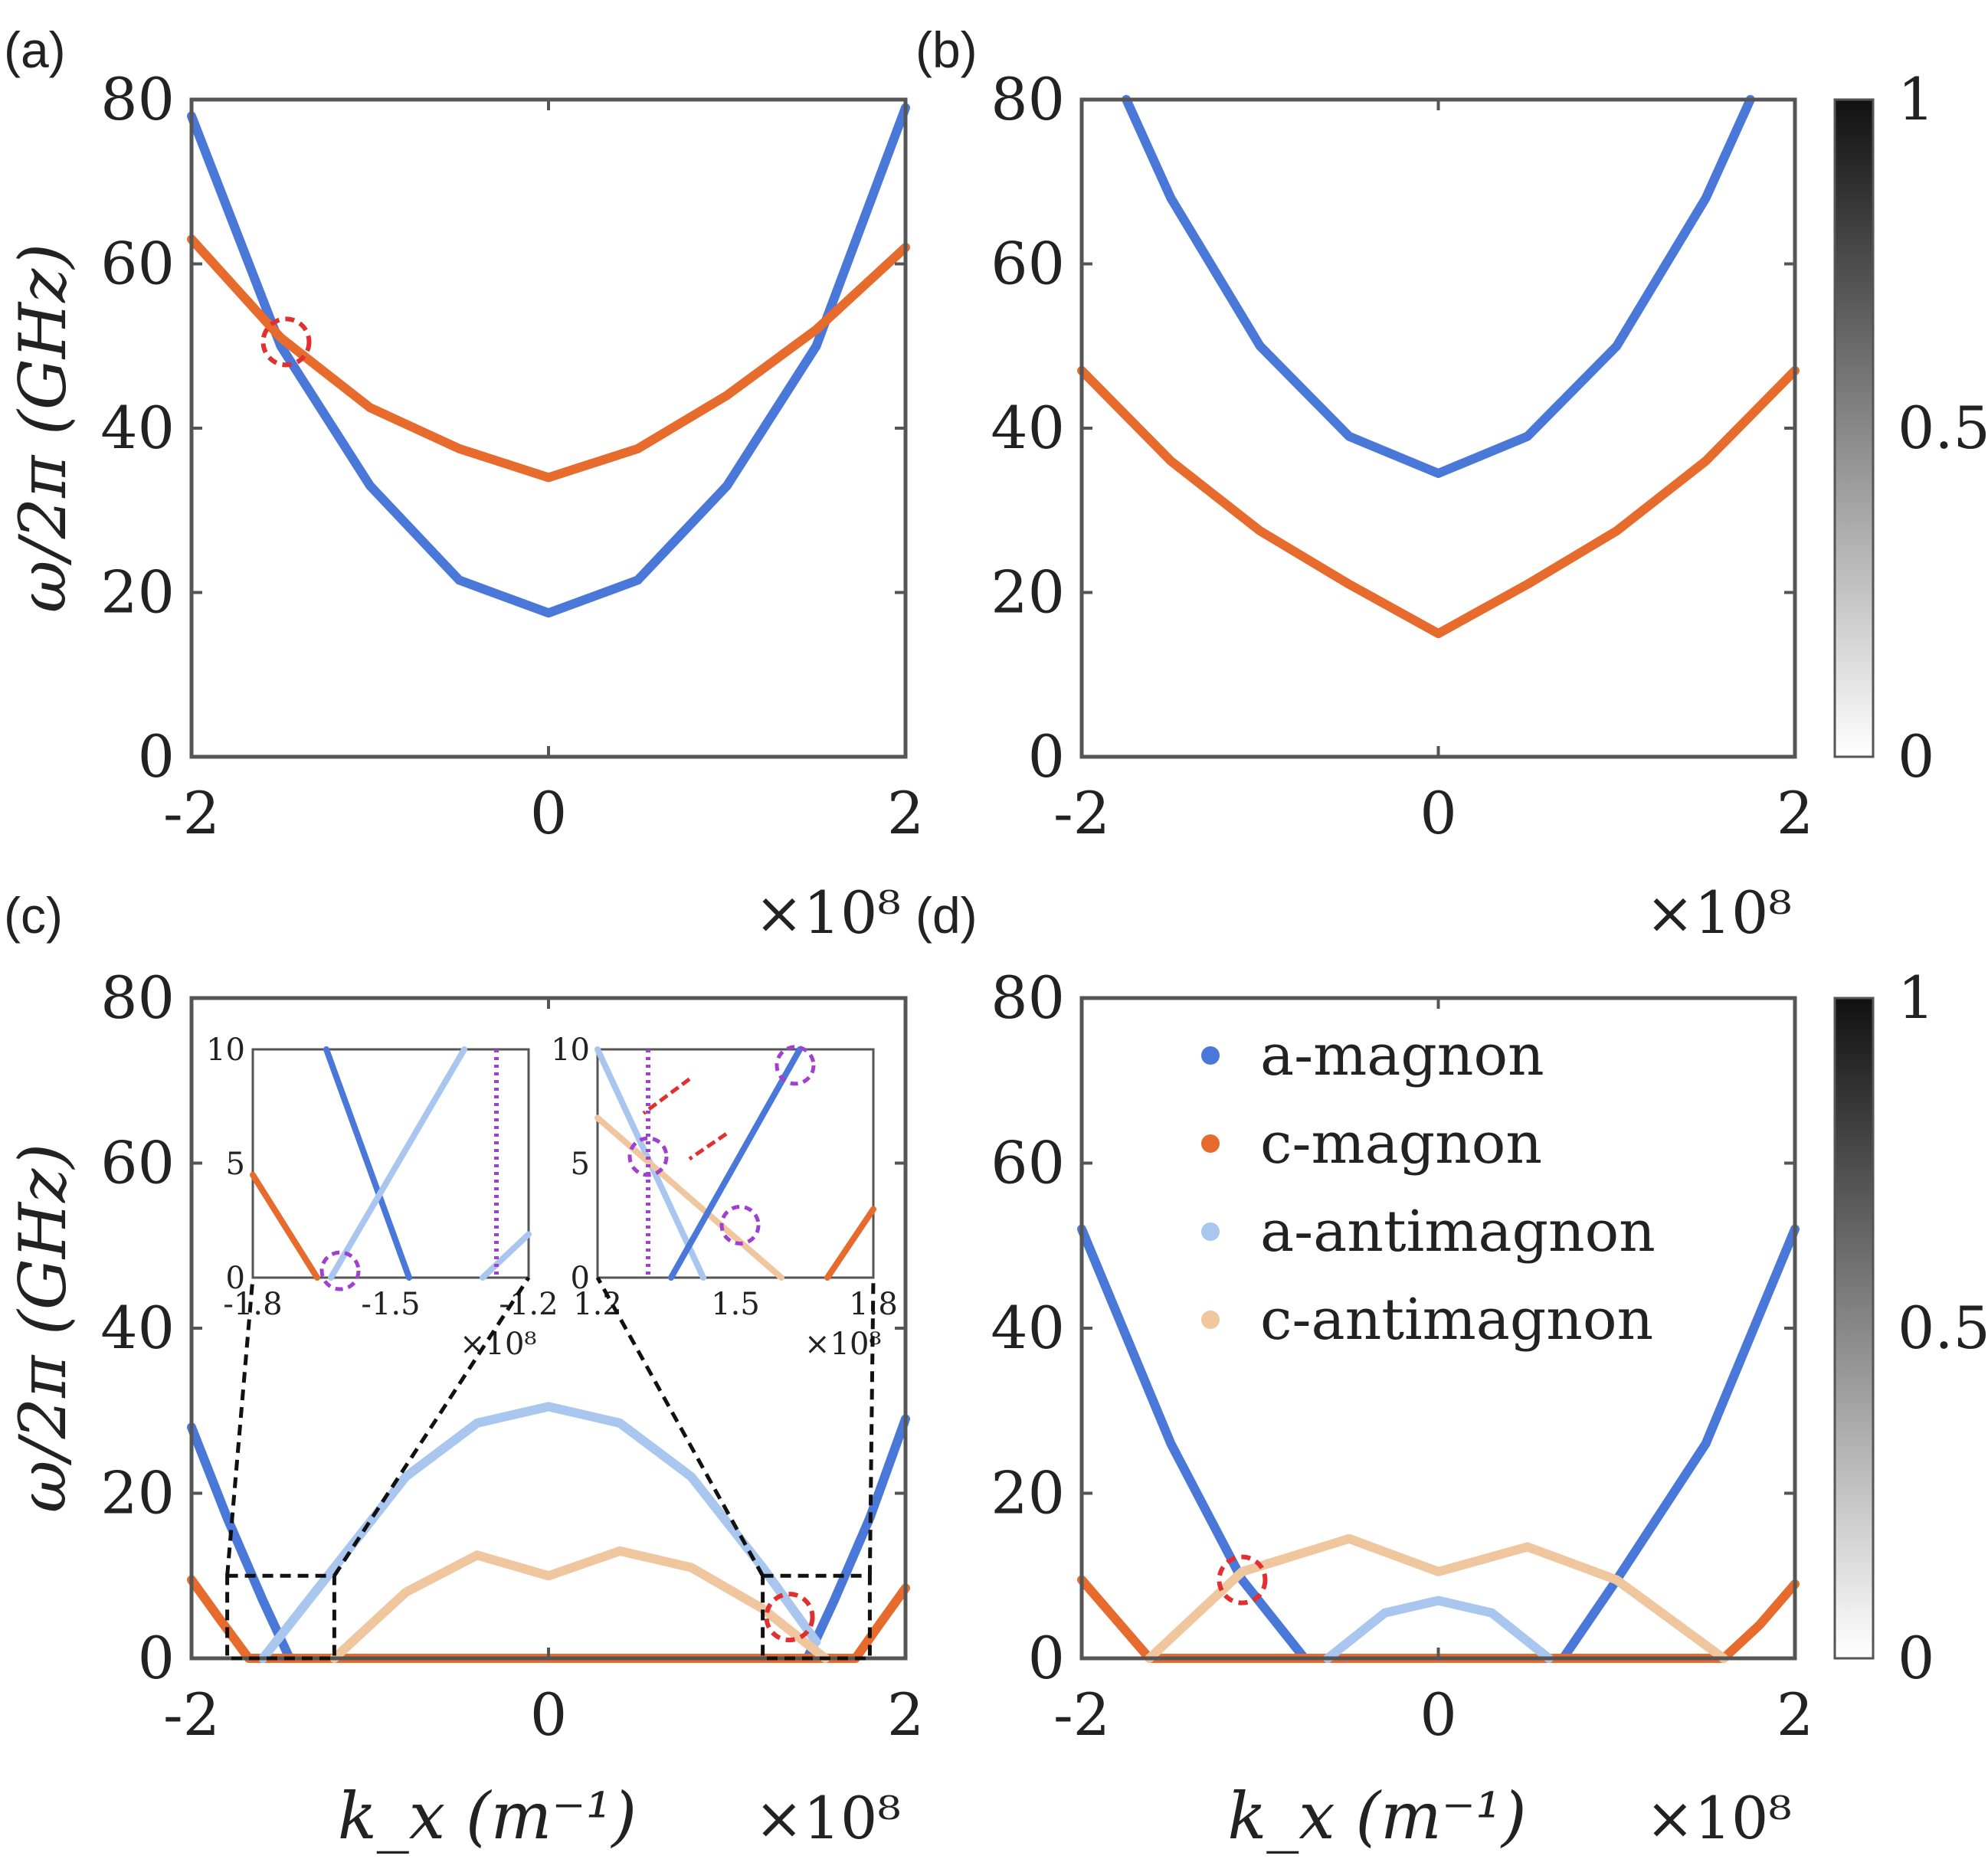 The height and width of the screenshot is (1859, 1988). I want to click on series-c-antimagnon-c, so click(579, 1605).